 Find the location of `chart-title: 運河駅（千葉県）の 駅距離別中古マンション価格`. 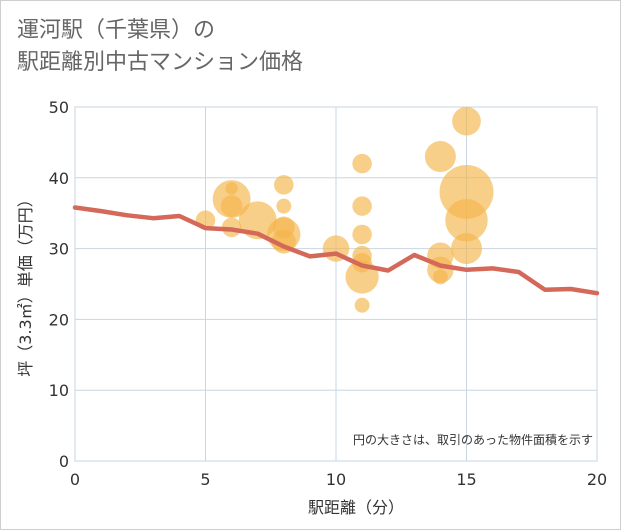

chart-title: 運河駅（千葉県）の 駅距離別中古マンション価格 is located at coordinates (160, 47).